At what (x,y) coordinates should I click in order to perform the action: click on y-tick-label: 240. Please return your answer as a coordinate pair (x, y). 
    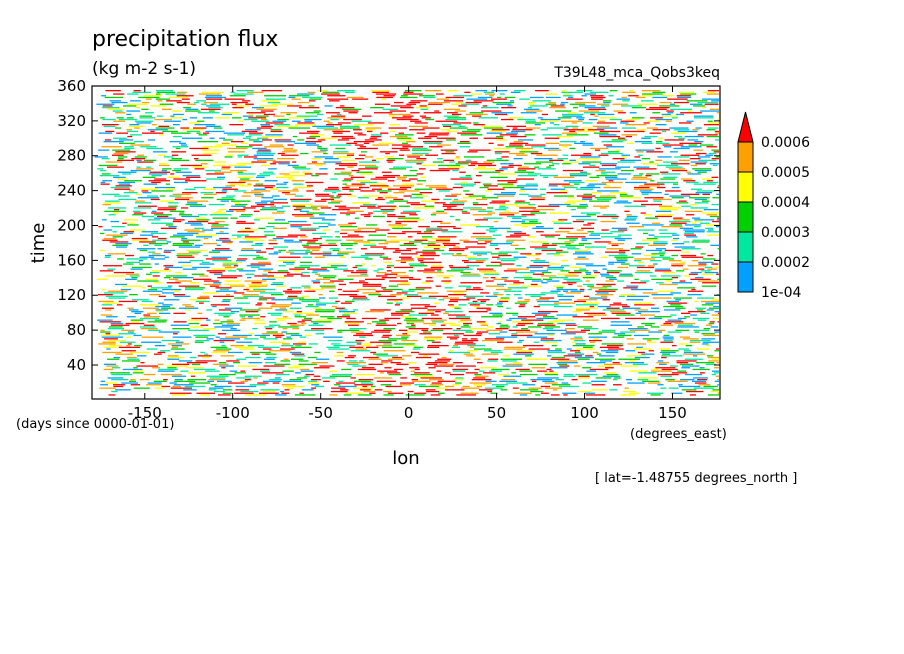
    Looking at the image, I should click on (71, 191).